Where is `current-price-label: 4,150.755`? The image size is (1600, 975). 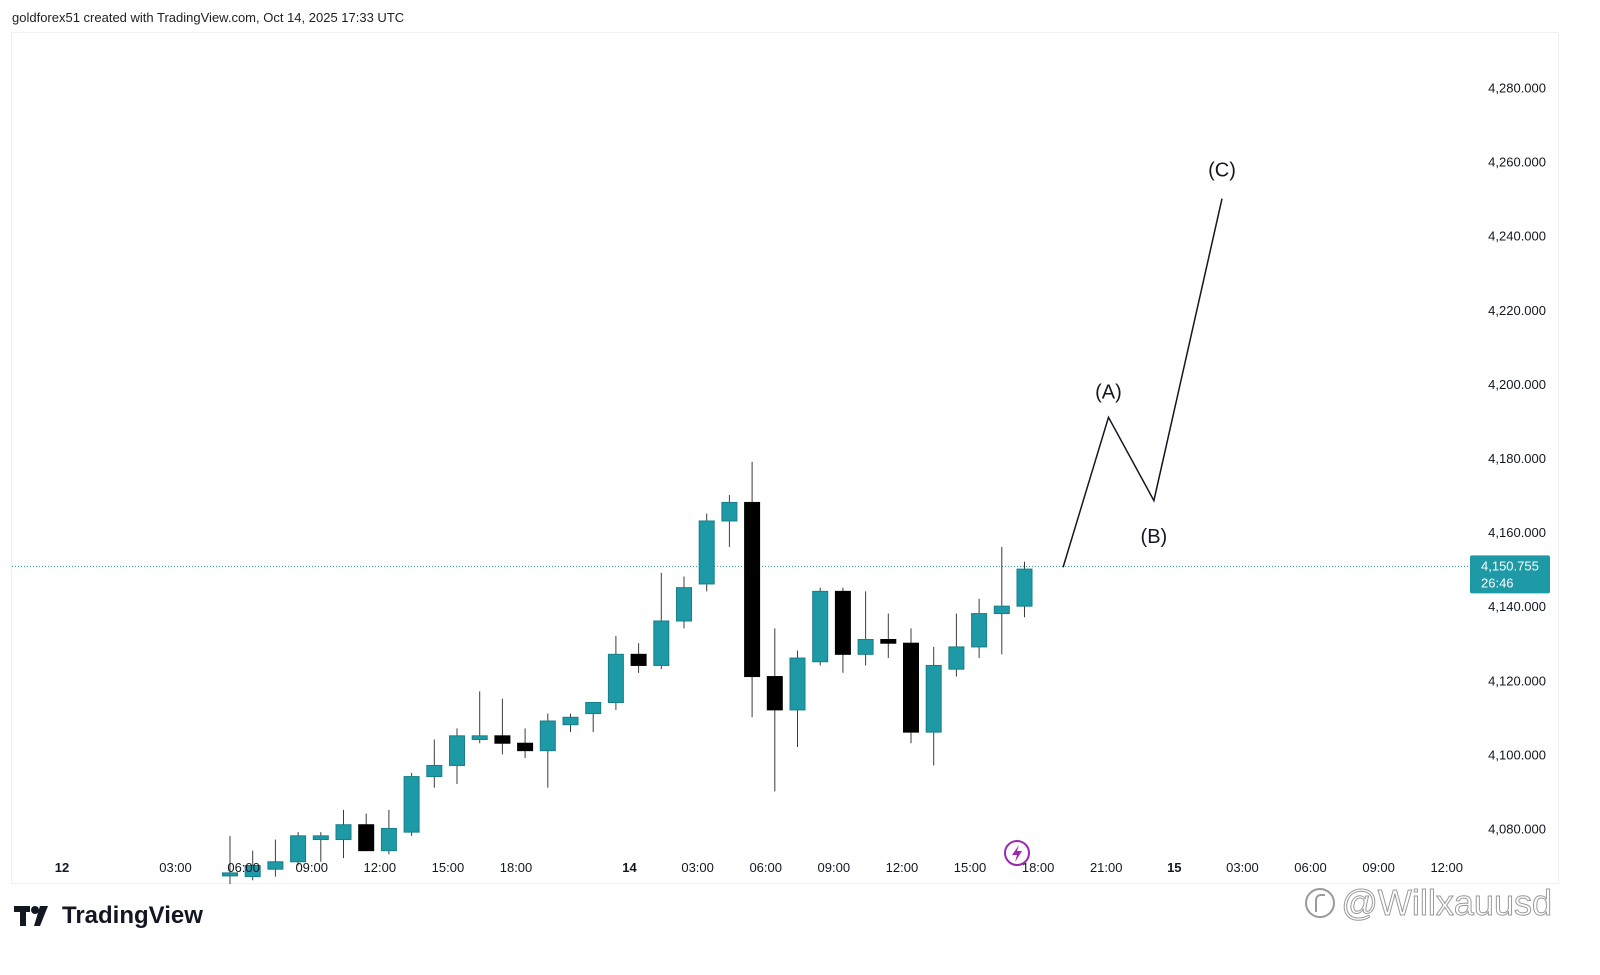
current-price-label: 4,150.755 is located at coordinates (1510, 565).